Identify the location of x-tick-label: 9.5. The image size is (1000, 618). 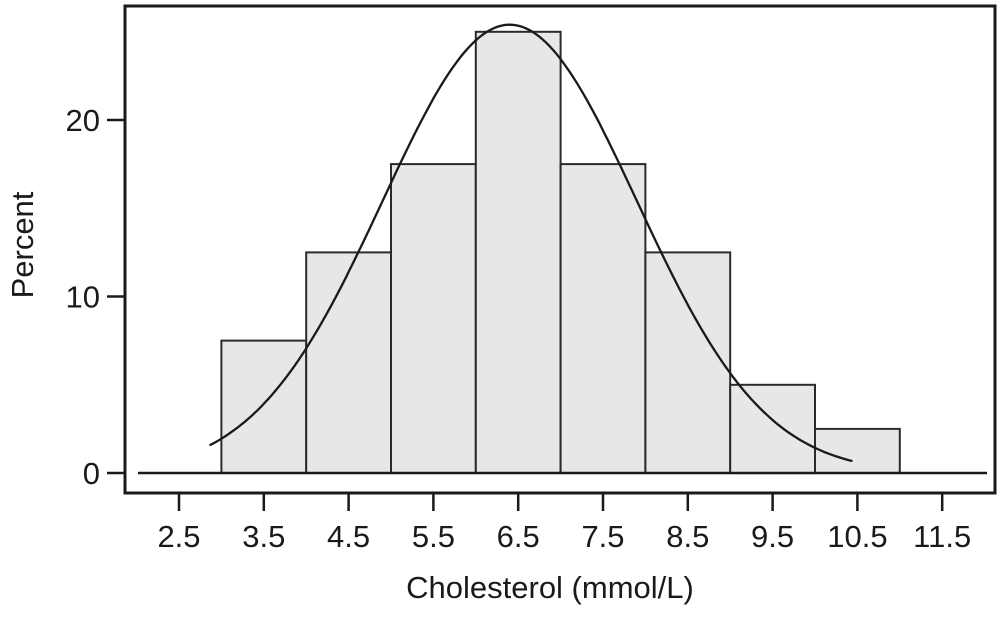
(772, 536).